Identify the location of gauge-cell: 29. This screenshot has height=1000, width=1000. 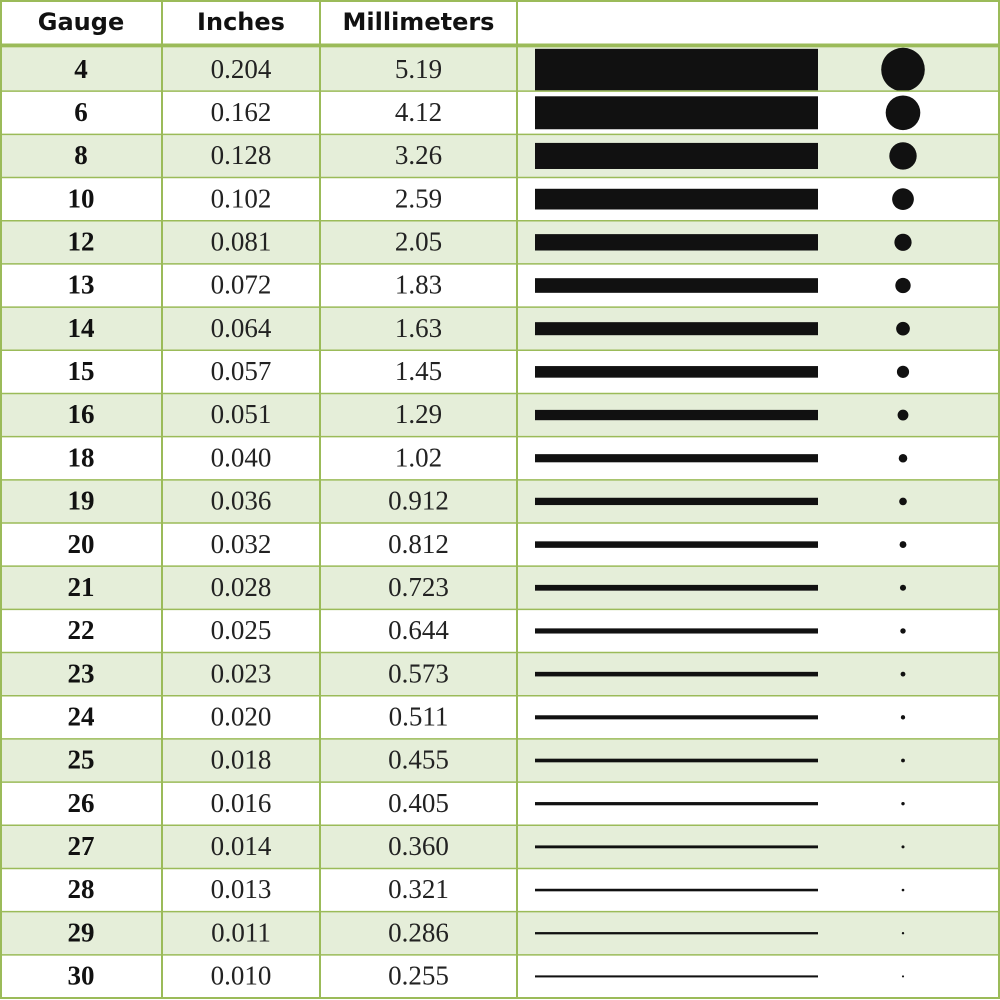
(81, 932).